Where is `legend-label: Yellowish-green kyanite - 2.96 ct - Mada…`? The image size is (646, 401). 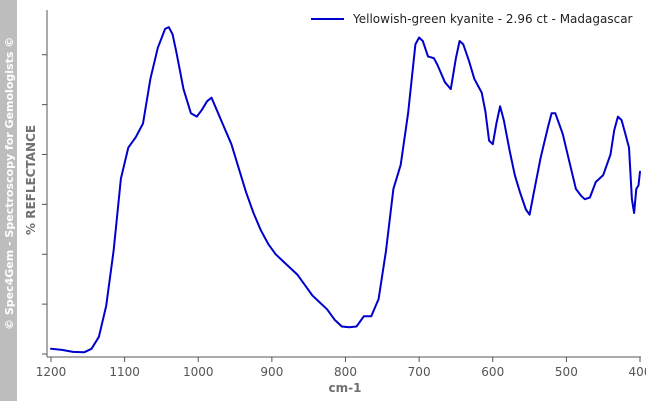
legend-label: Yellowish-green kyanite - 2.96 ct - Mada… is located at coordinates (492, 19).